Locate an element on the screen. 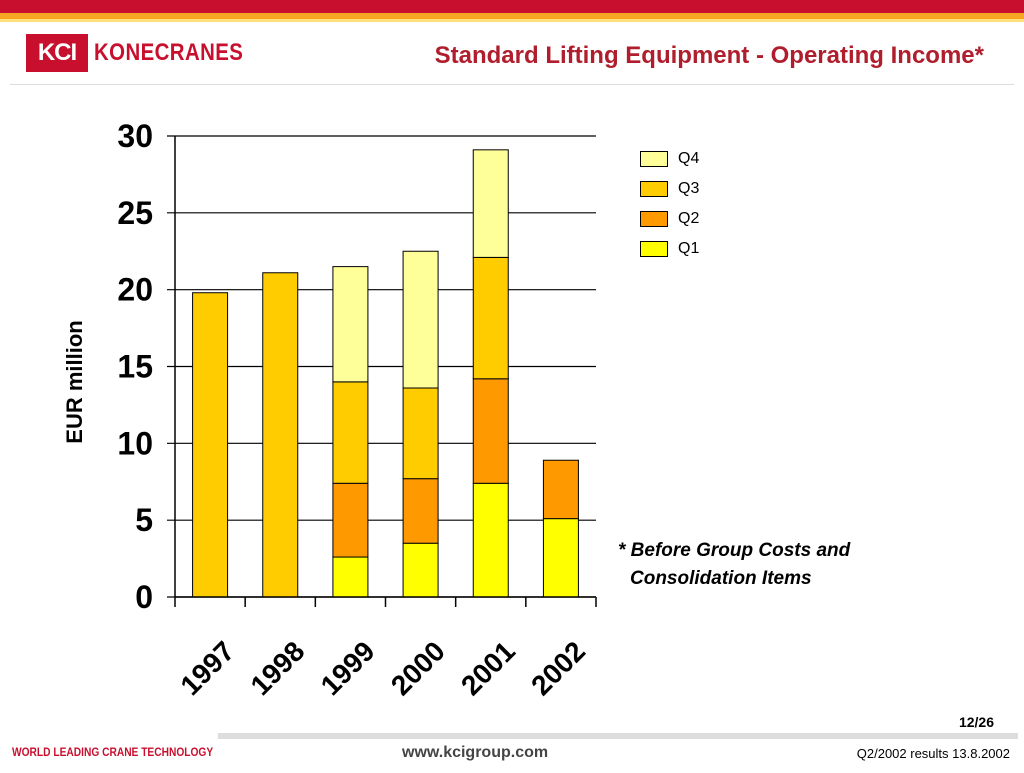 The image size is (1024, 773). top-banner-red is located at coordinates (512, 6).